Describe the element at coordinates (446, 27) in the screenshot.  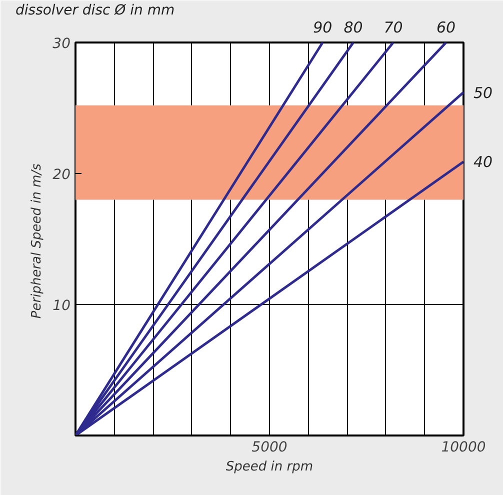
I see `series-label: 60` at that location.